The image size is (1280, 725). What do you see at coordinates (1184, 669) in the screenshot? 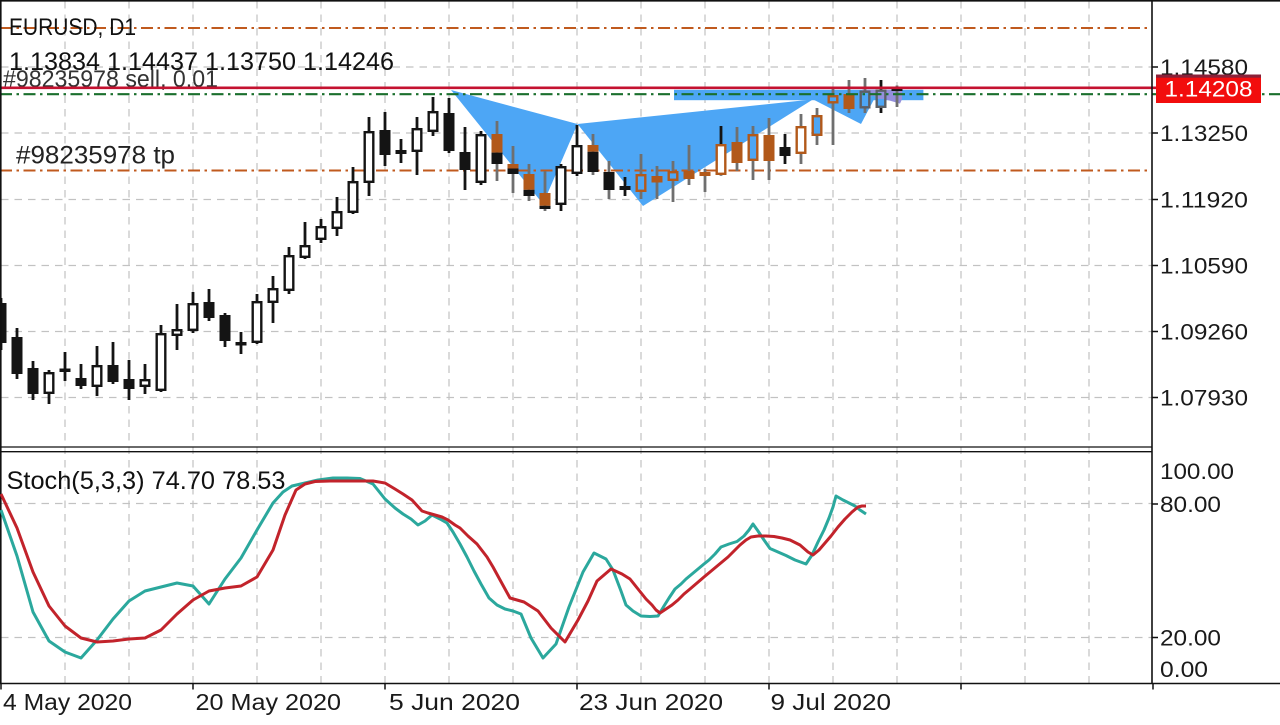
I see `svg-text: 0.00` at bounding box center [1184, 669].